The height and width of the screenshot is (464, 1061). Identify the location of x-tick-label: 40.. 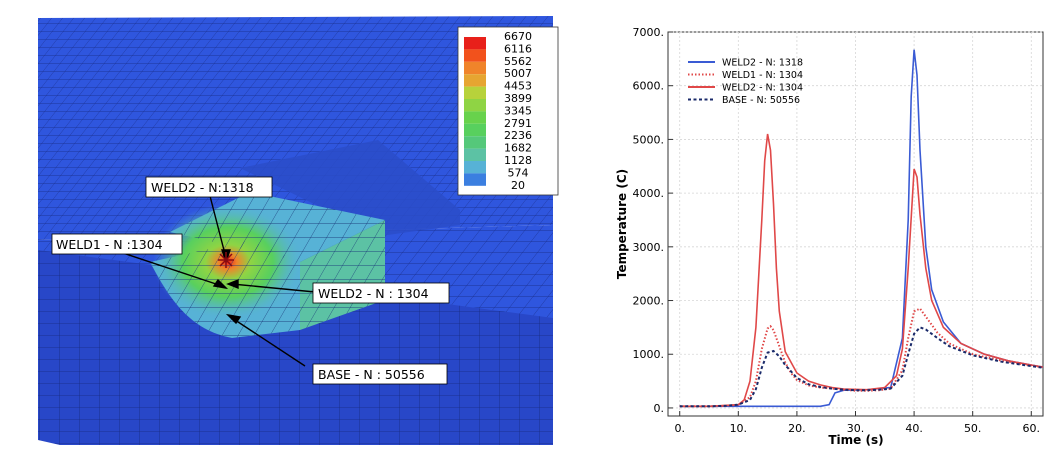
(914, 428).